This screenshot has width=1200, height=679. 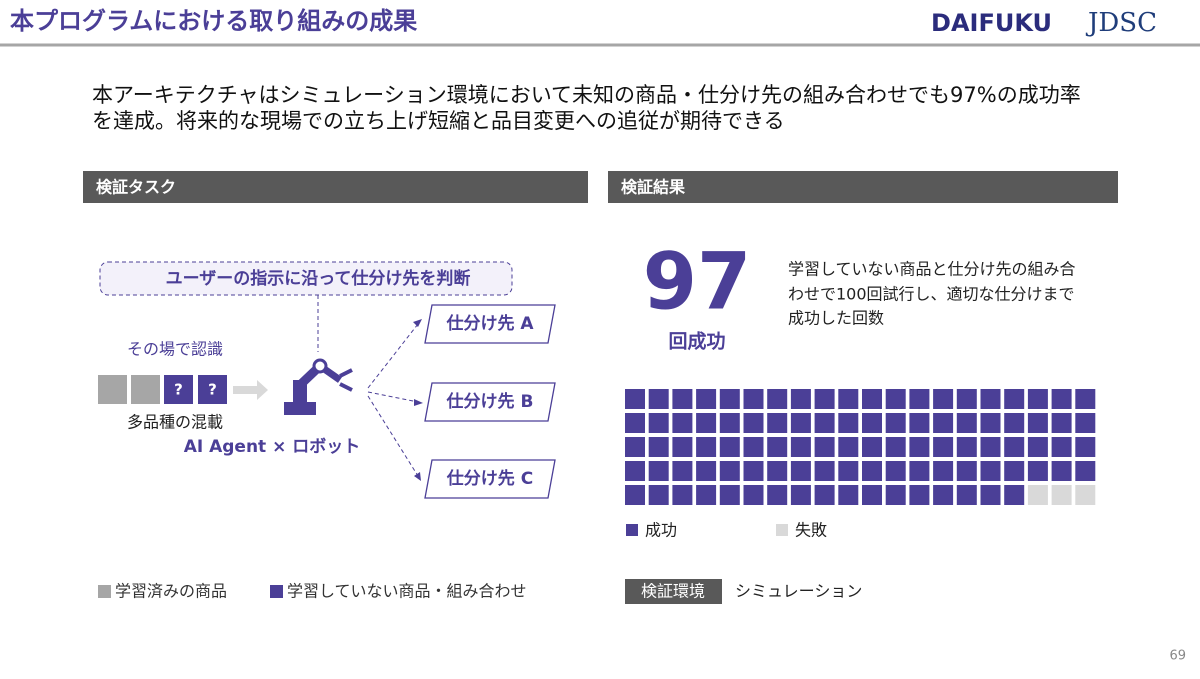 What do you see at coordinates (178, 390) in the screenshot?
I see `unknown-mark: ?` at bounding box center [178, 390].